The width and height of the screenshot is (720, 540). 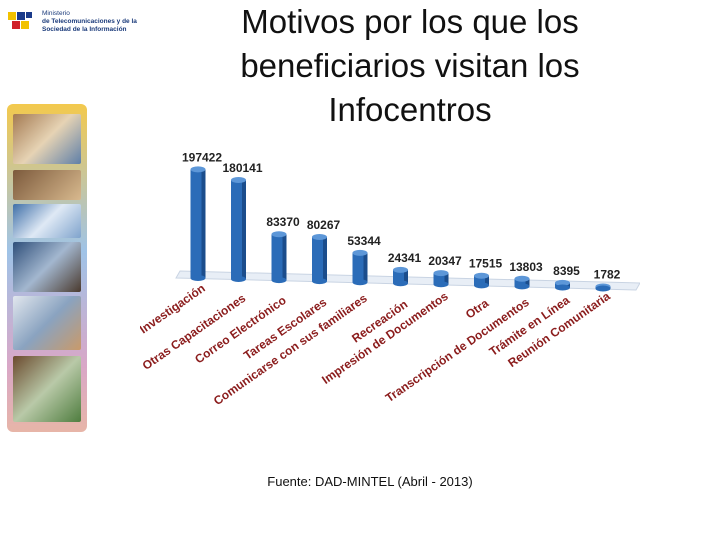 I want to click on logo-text-line1: Ministerio, so click(x=56, y=13).